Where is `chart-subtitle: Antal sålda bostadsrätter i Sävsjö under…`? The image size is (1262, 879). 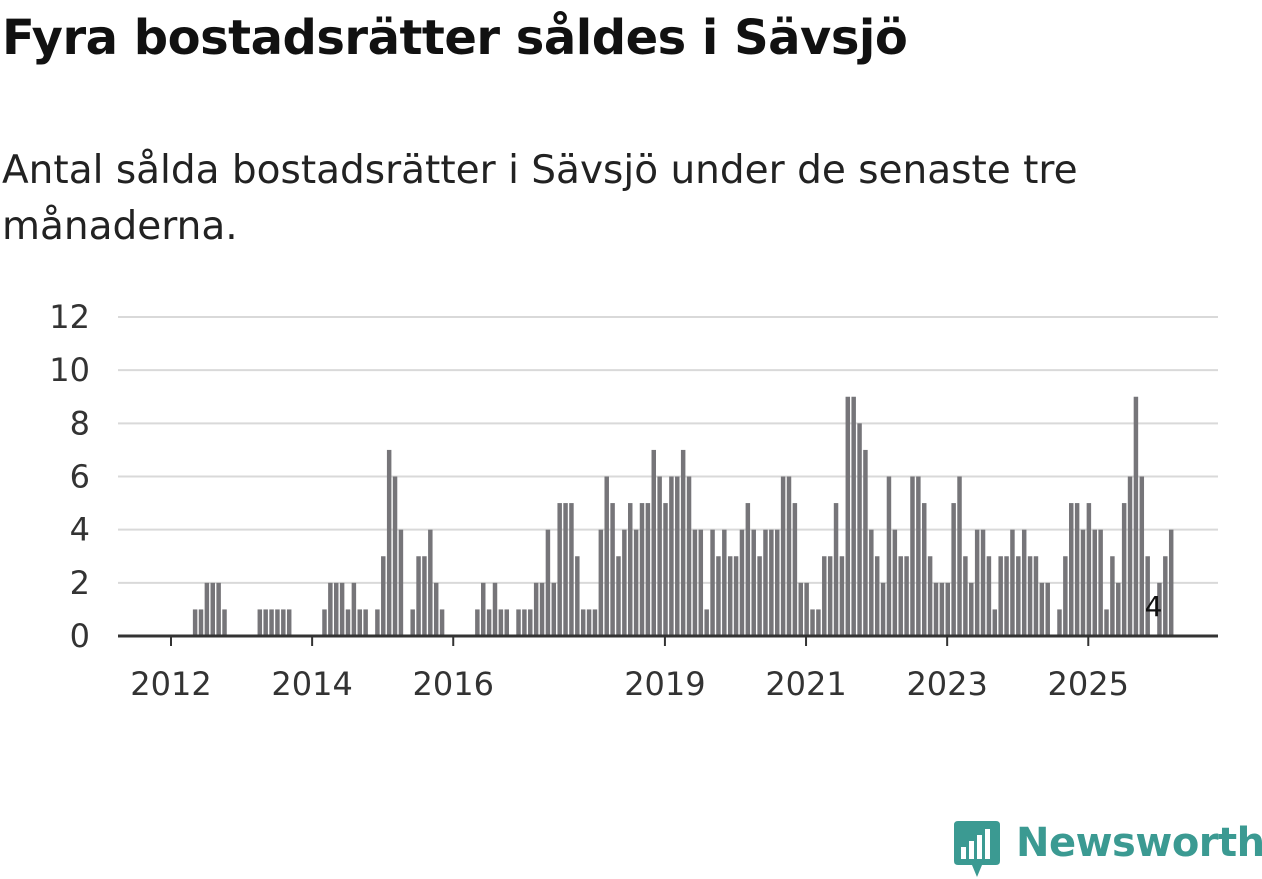 chart-subtitle: Antal sålda bostadsrätter i Sävsjö under… is located at coordinates (540, 198).